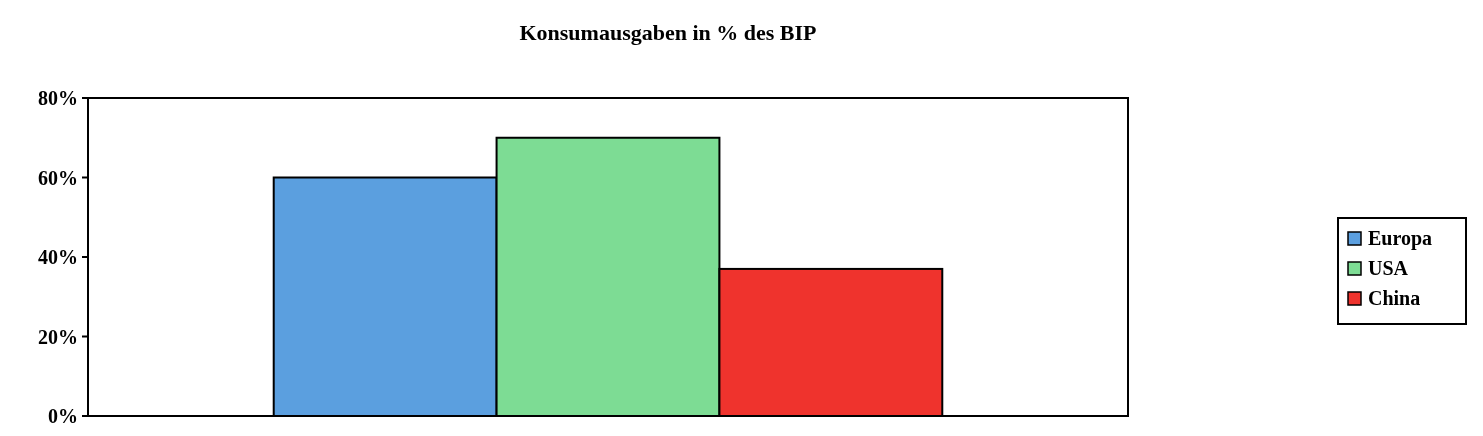 This screenshot has height=436, width=1483. Describe the element at coordinates (58, 177) in the screenshot. I see `y-tick-label: 60%` at that location.